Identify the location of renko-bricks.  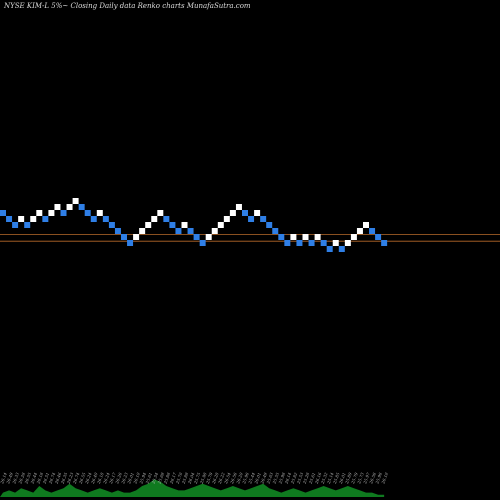
(194, 225).